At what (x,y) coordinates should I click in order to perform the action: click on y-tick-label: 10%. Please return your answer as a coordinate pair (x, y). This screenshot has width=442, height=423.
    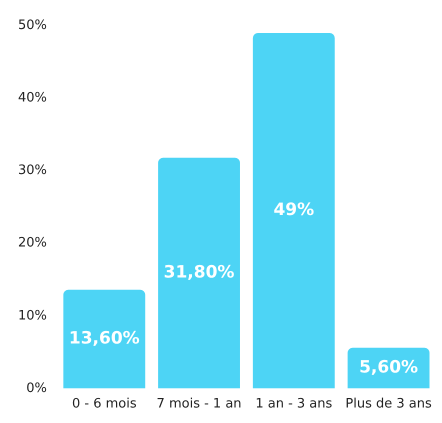
    Looking at the image, I should click on (32, 316).